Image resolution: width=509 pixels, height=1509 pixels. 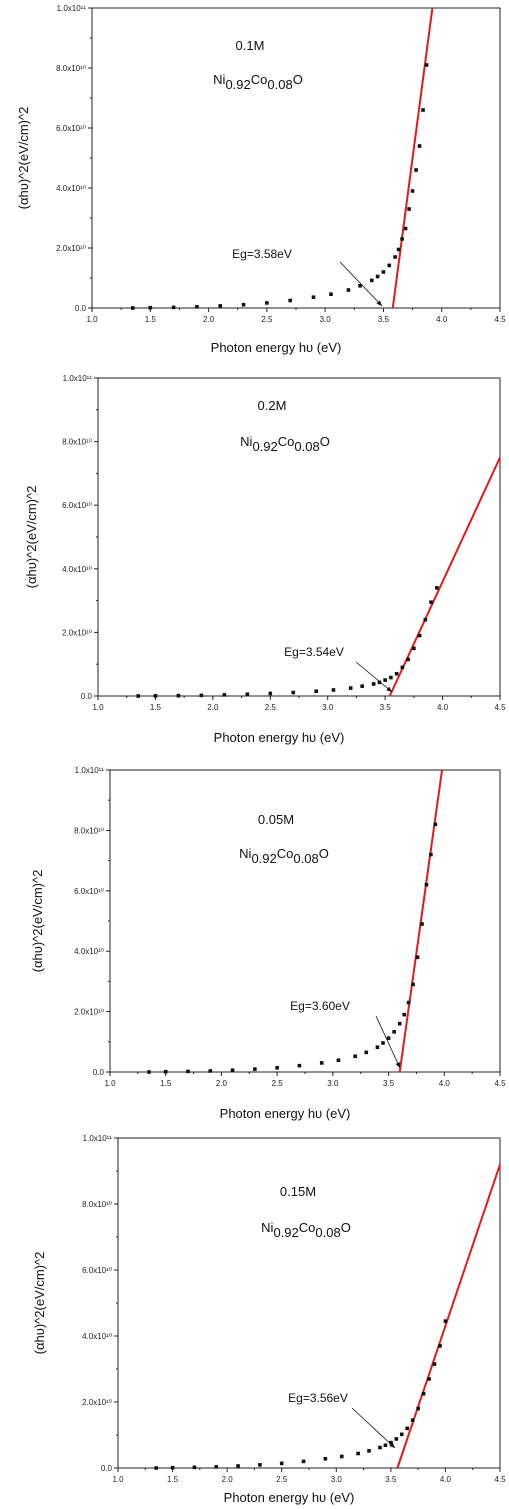 What do you see at coordinates (71, 128) in the screenshot?
I see `y-tick-label: 6.0x10¹⁰` at bounding box center [71, 128].